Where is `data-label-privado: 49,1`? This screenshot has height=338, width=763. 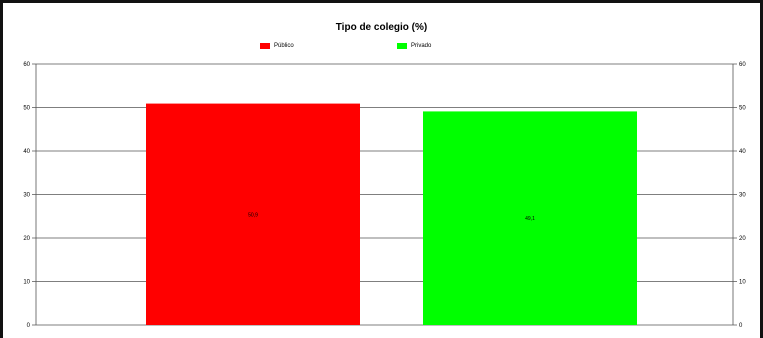
data-label-privado: 49,1 is located at coordinates (530, 219).